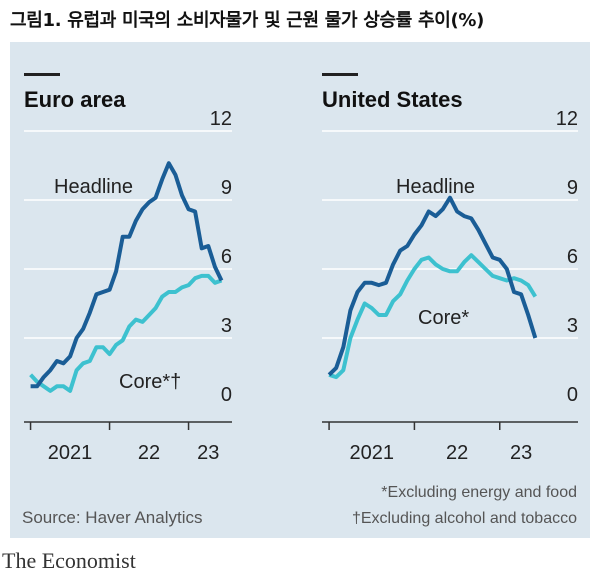 Image resolution: width=600 pixels, height=581 pixels. What do you see at coordinates (572, 257) in the screenshot?
I see `united-states-y-tick-label: 6` at bounding box center [572, 257].